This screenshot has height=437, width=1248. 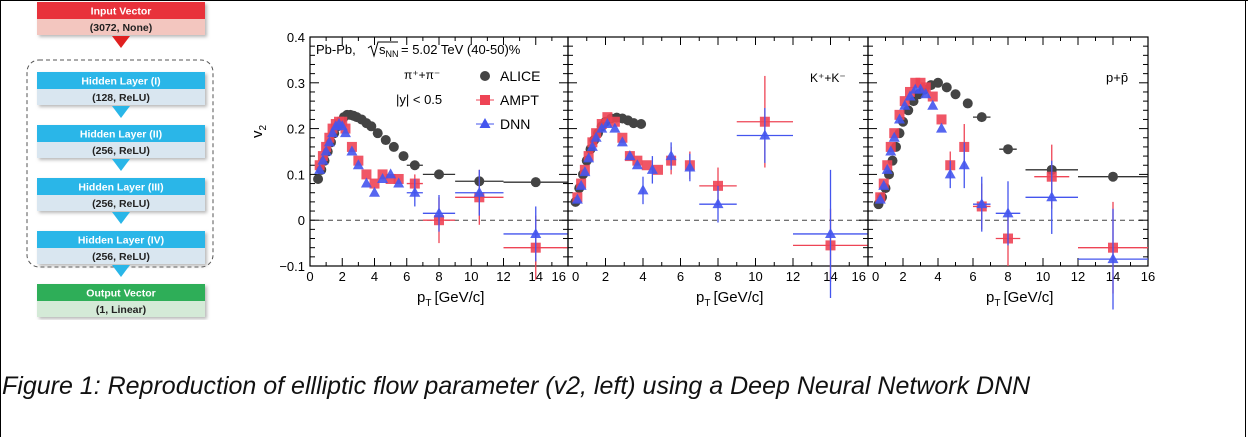 What do you see at coordinates (121, 309) in the screenshot?
I see `output-vector-block-body` at bounding box center [121, 309].